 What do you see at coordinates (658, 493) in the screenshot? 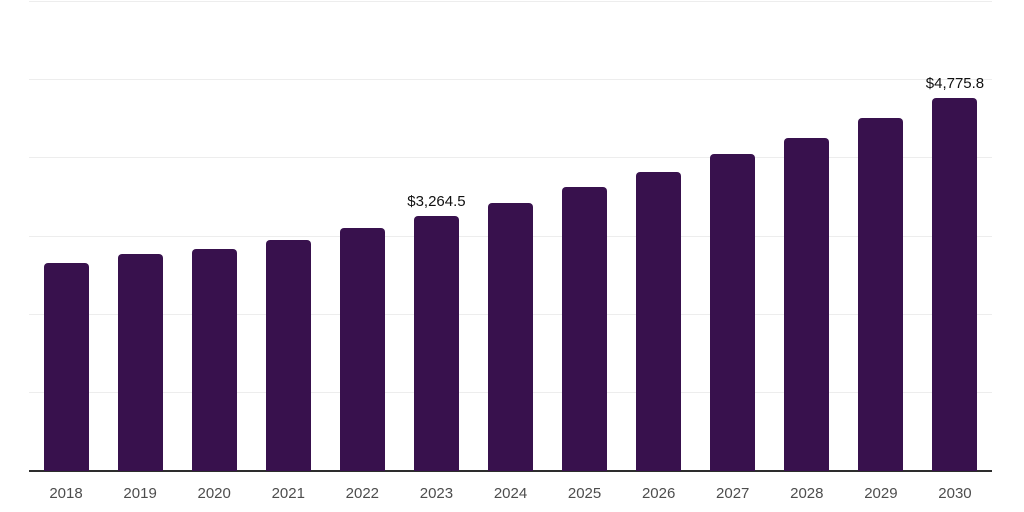
I see `x-tick-2026: 2026` at bounding box center [658, 493].